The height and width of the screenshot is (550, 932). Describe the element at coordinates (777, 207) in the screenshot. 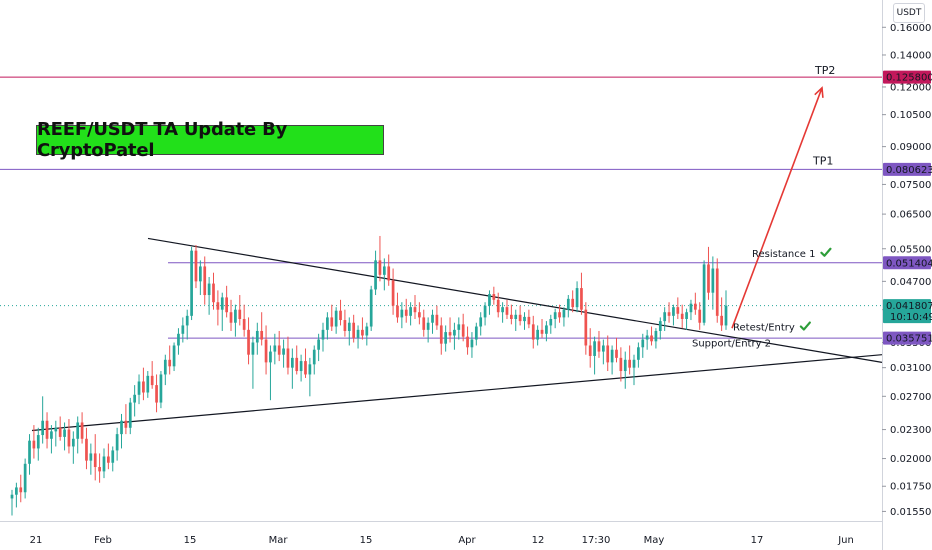

I see `target-arrow` at that location.